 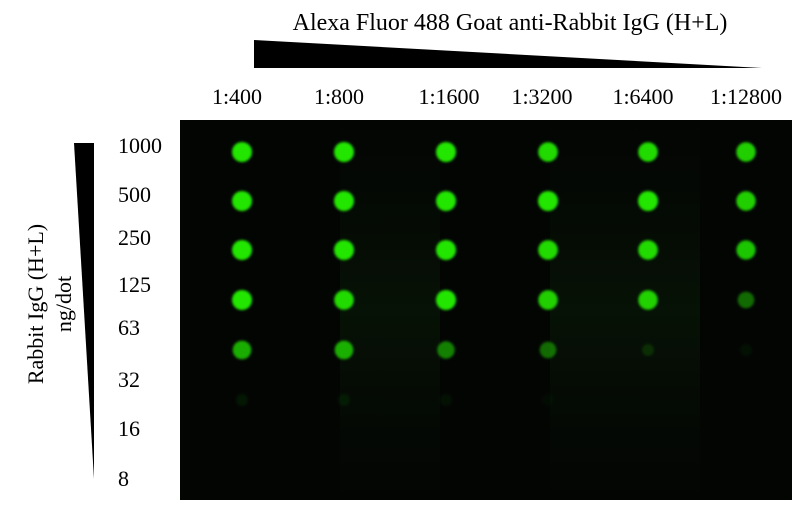 What do you see at coordinates (63, 304) in the screenshot?
I see `y-axis-title-line2: ng/dot` at bounding box center [63, 304].